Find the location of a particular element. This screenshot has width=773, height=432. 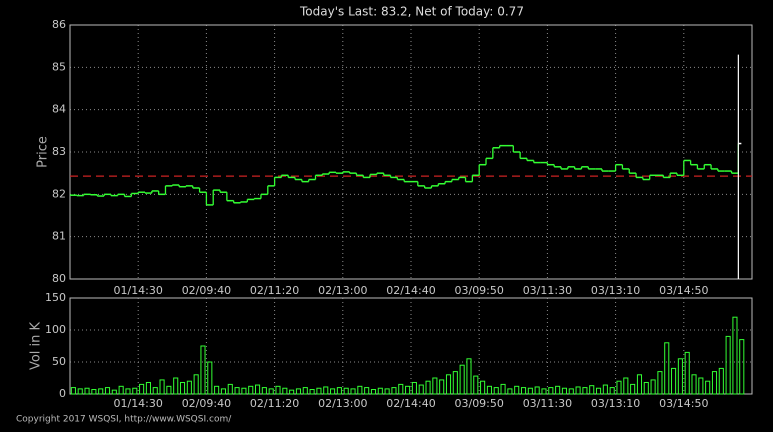

y-tick-label: 50 is located at coordinates (59, 361).